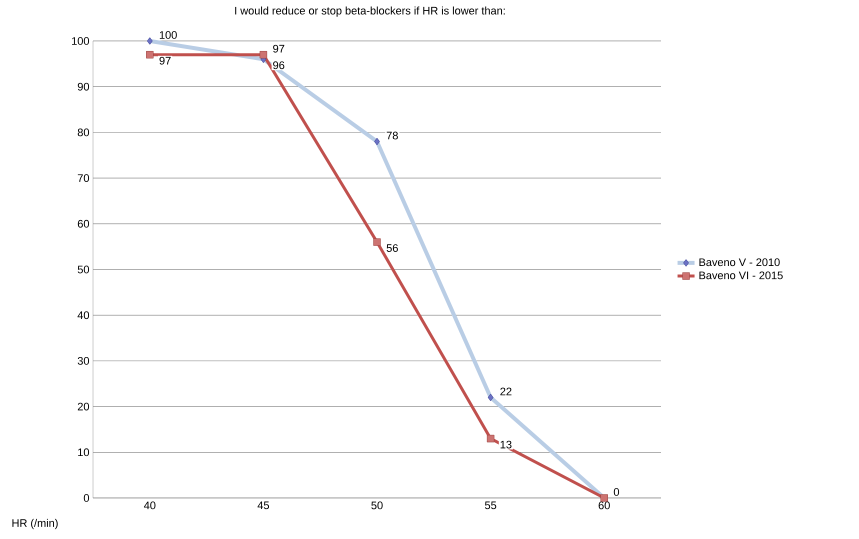 The image size is (859, 539). What do you see at coordinates (278, 65) in the screenshot?
I see `data-label: 96` at bounding box center [278, 65].